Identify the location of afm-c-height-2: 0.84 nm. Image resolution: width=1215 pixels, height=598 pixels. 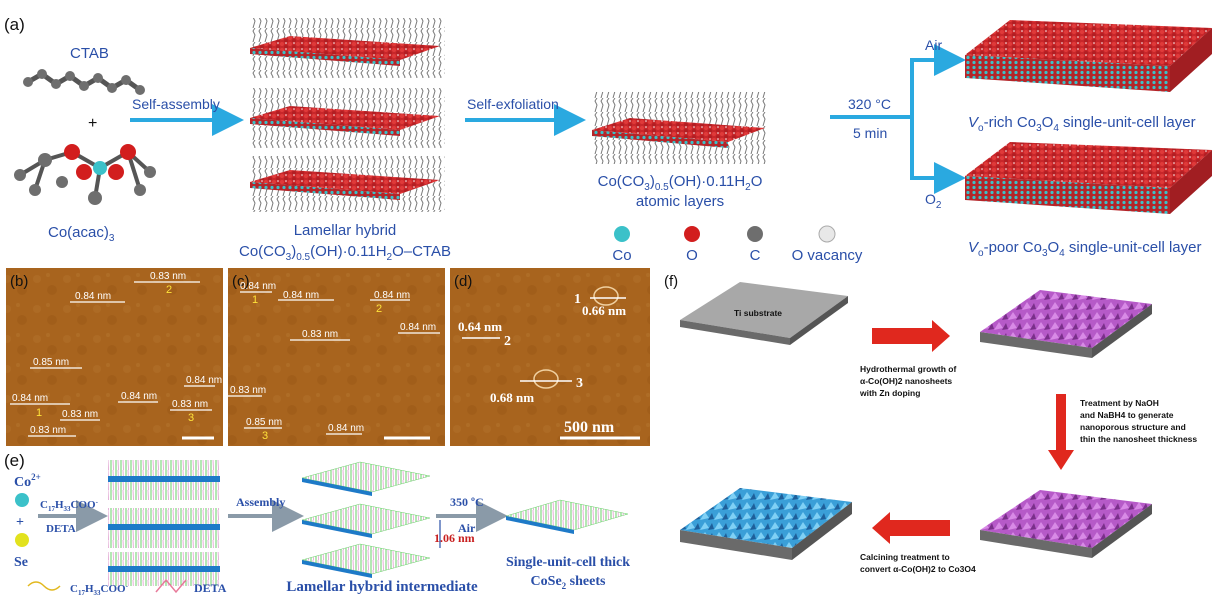
(301, 295).